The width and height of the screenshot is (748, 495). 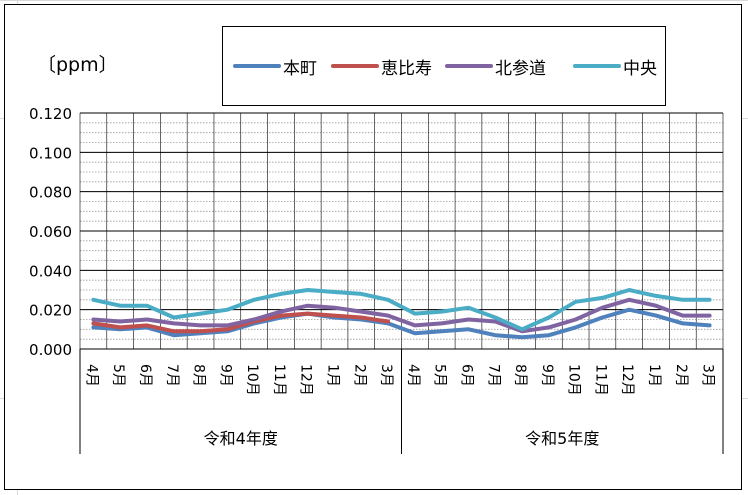 What do you see at coordinates (355, 66) in the screenshot?
I see `legend-swatch-ebisu` at bounding box center [355, 66].